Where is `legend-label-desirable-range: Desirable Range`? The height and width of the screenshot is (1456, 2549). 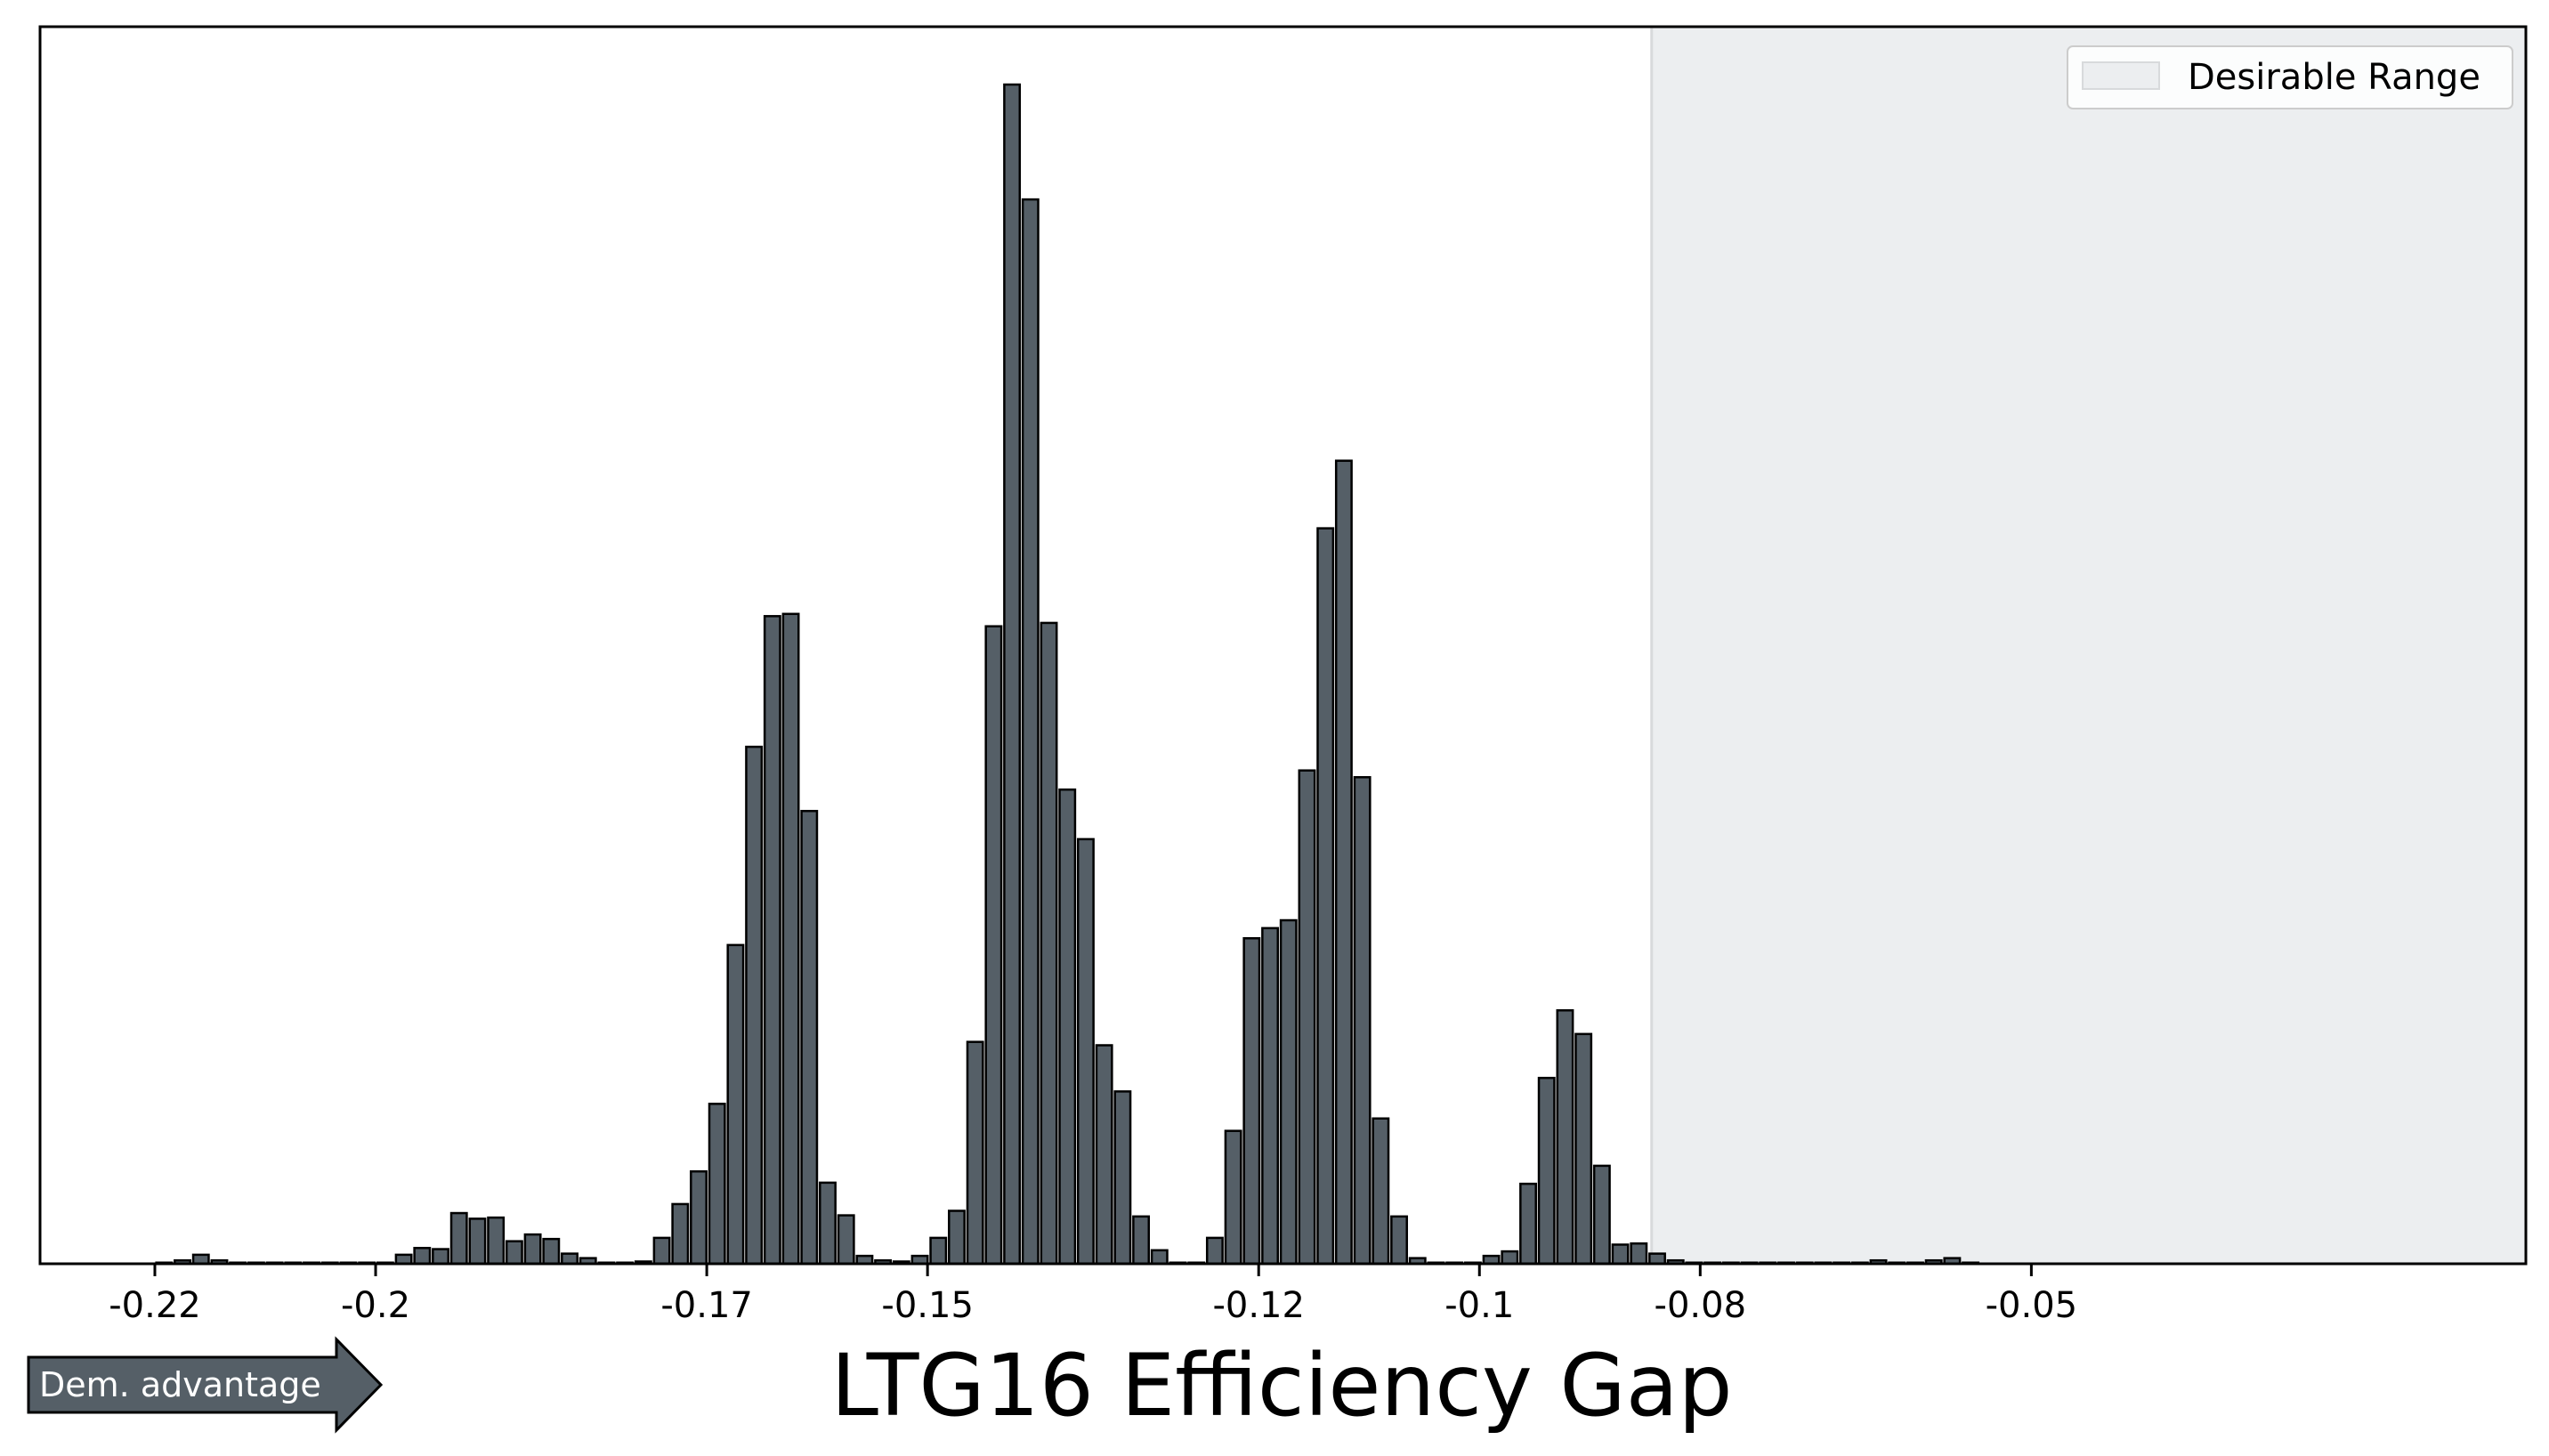
legend-label-desirable-range: Desirable Range is located at coordinates (2334, 77).